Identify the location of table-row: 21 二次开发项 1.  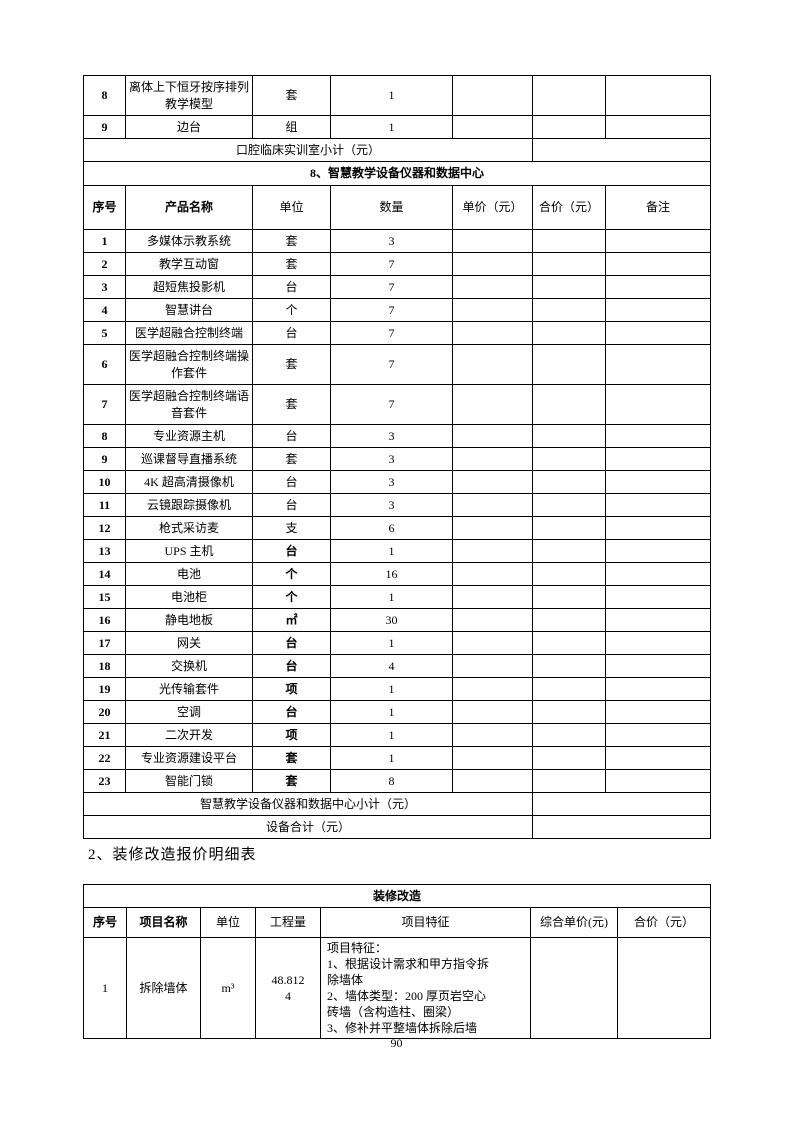
(397, 735).